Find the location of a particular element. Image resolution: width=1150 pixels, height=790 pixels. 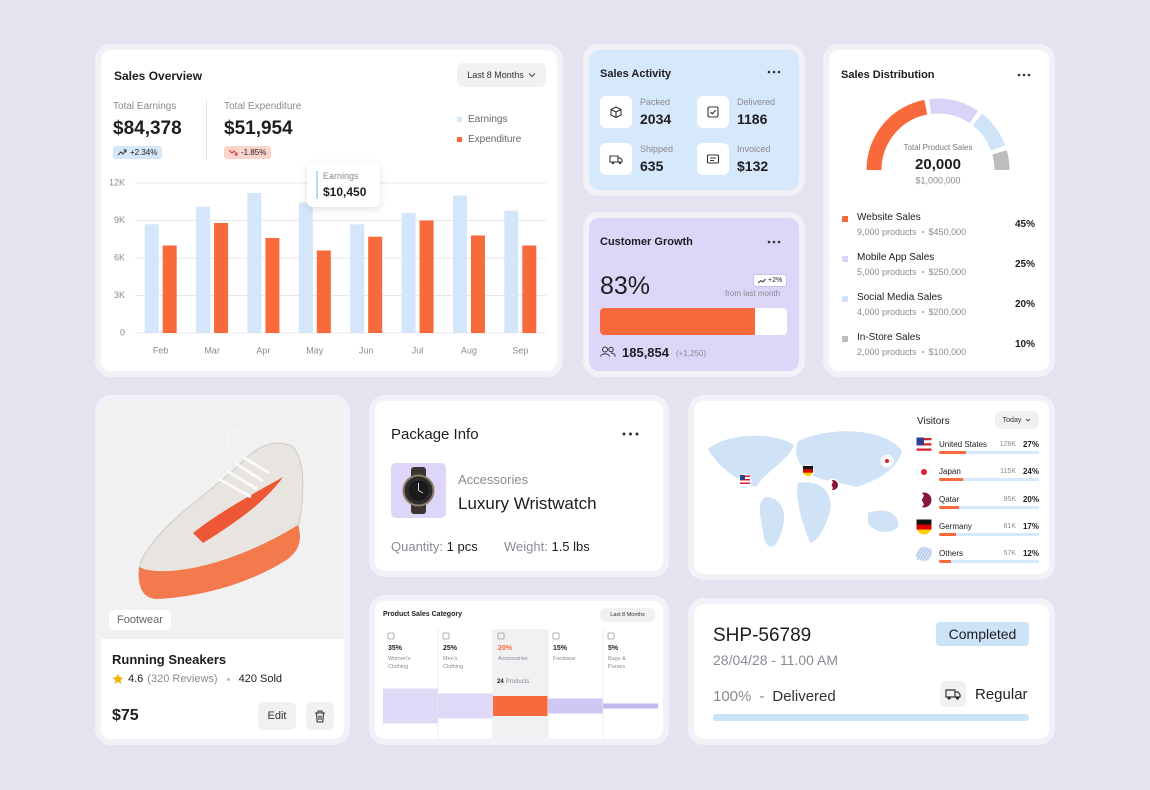

y-tick-label: 9K is located at coordinates (119, 220).